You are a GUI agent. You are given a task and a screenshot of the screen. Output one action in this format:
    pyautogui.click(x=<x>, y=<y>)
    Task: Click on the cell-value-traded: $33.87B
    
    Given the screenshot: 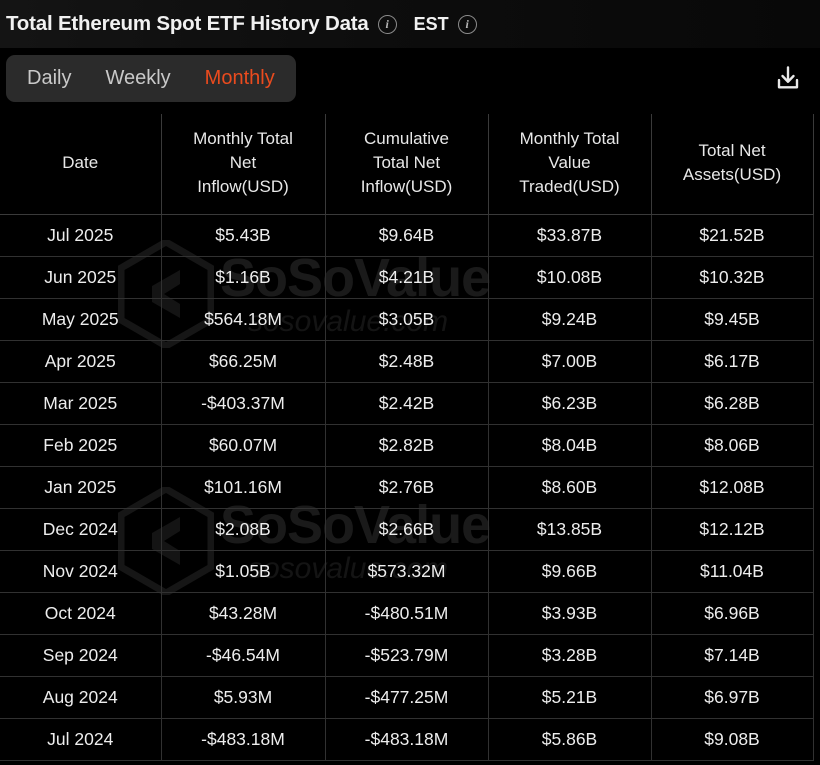 What is the action you would take?
    pyautogui.click(x=570, y=235)
    